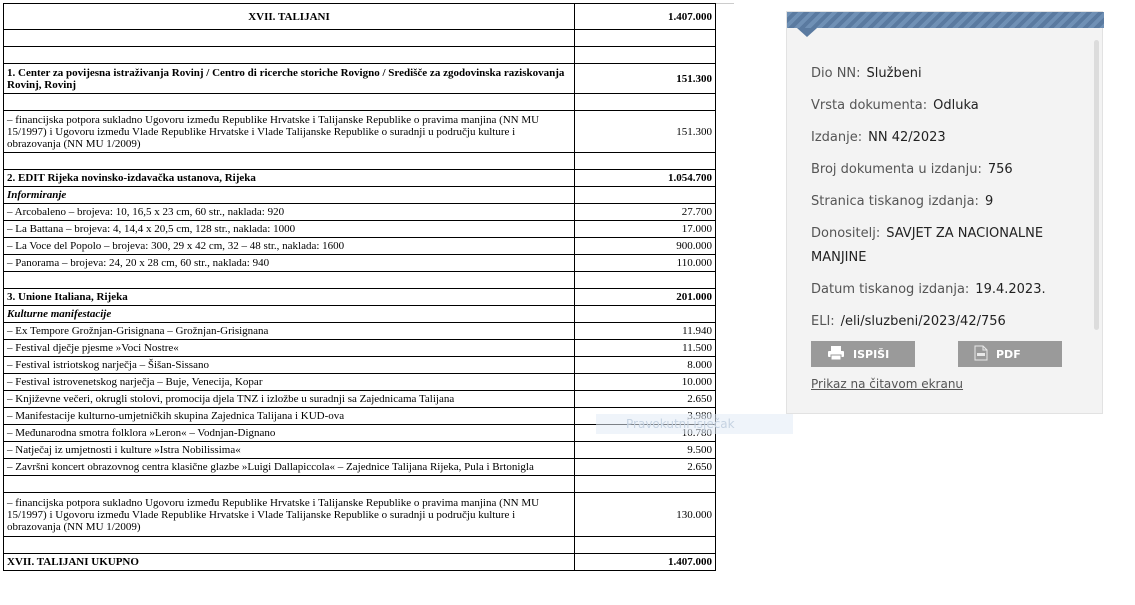 This screenshot has width=1135, height=605. What do you see at coordinates (289, 348) in the screenshot?
I see `table-cell-text: – Festival dječje pjesme »Voci Nostre«` at bounding box center [289, 348].